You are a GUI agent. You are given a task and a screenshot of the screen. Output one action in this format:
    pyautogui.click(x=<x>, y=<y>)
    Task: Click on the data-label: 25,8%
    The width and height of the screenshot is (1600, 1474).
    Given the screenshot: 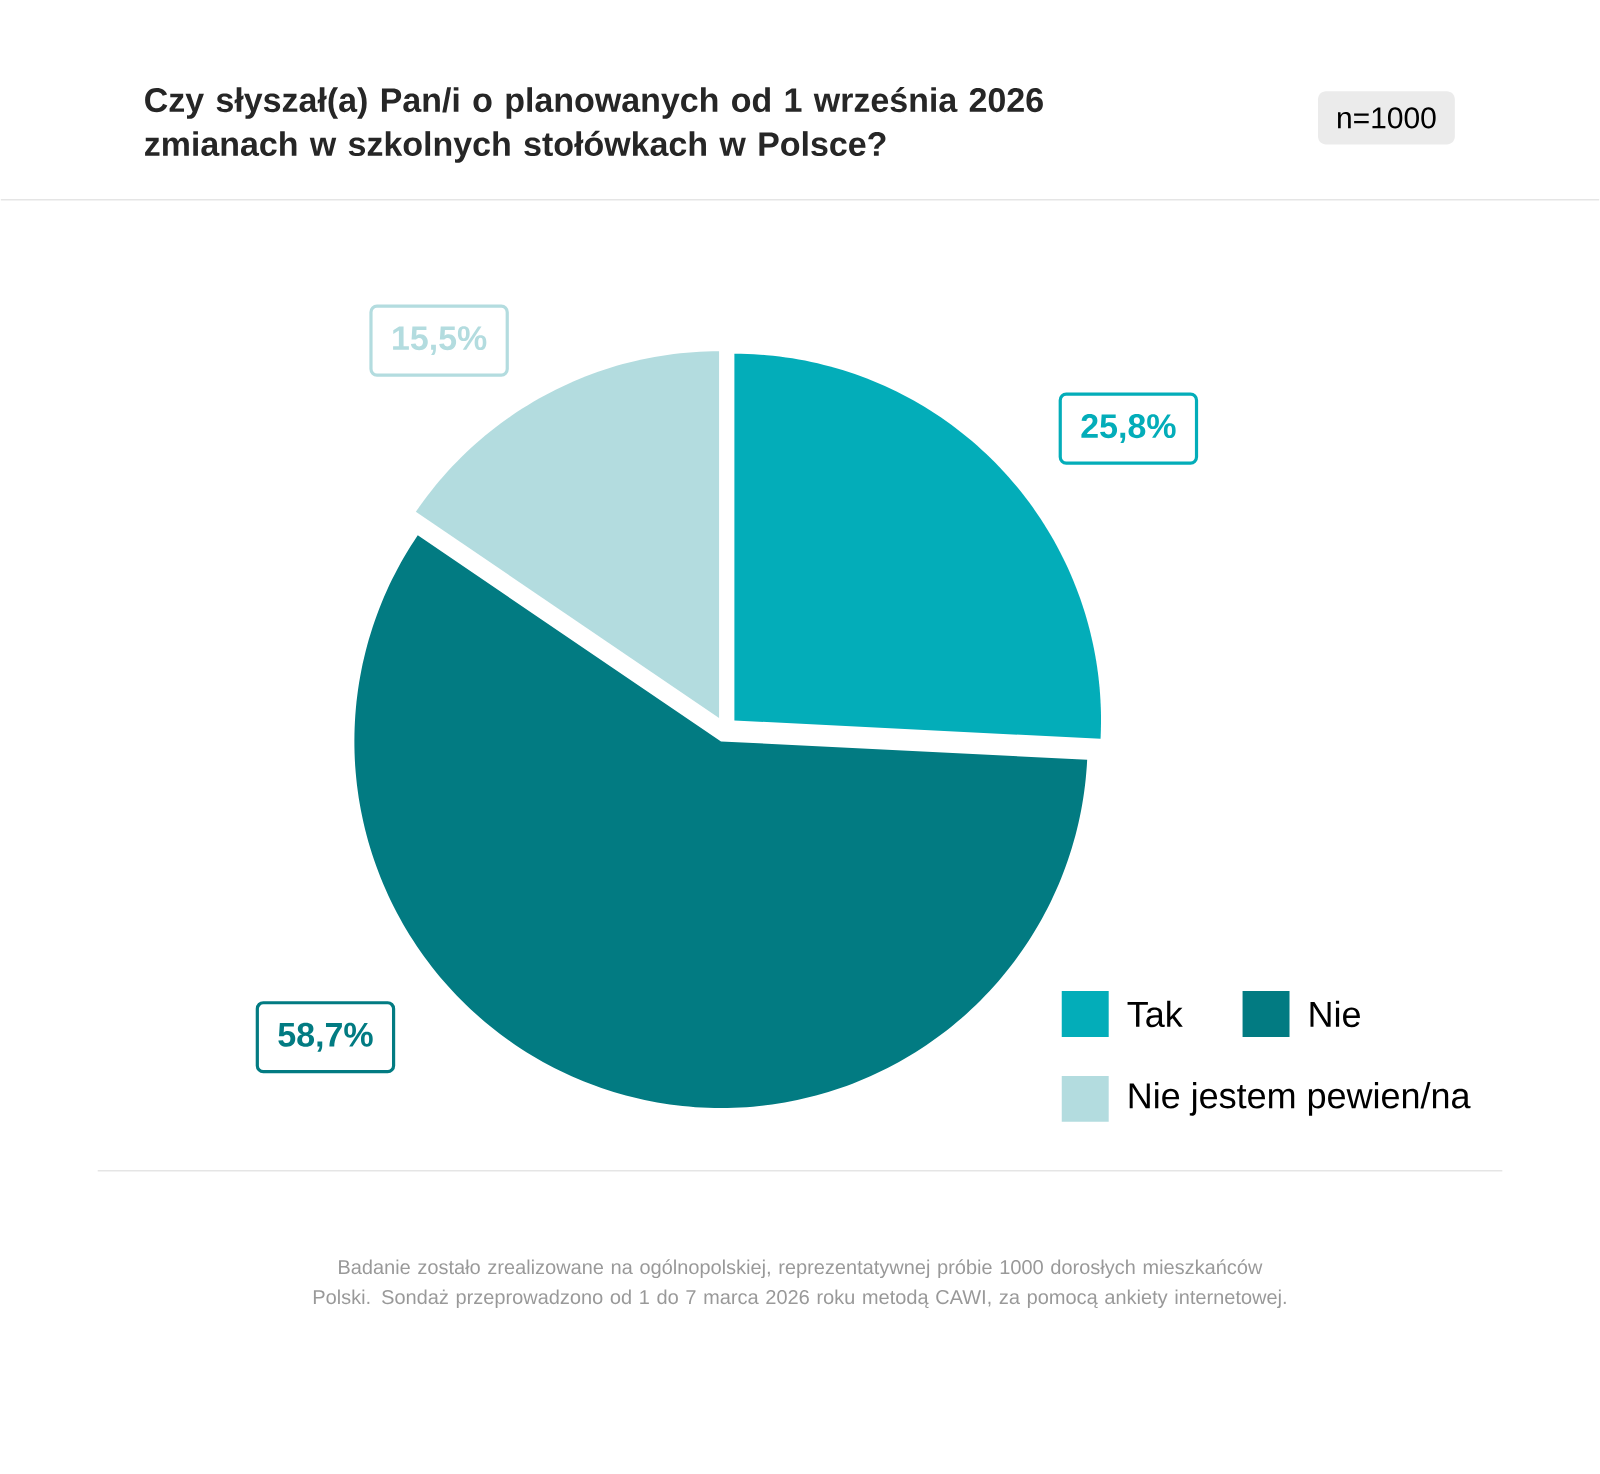 What is the action you would take?
    pyautogui.click(x=1128, y=429)
    